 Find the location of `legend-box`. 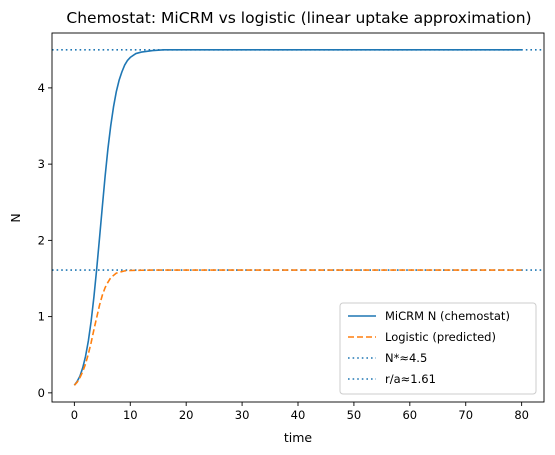

legend-box is located at coordinates (438, 348).